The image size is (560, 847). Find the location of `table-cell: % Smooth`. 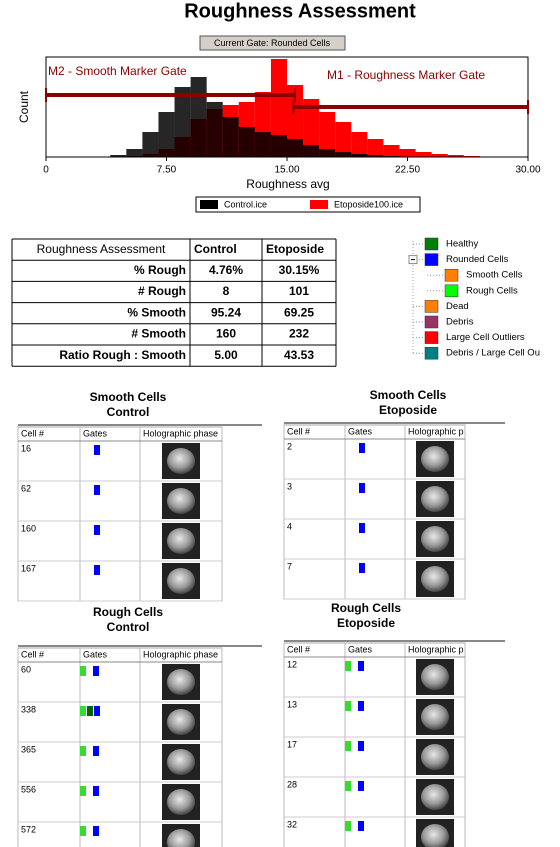

table-cell: % Smooth is located at coordinates (156, 312).